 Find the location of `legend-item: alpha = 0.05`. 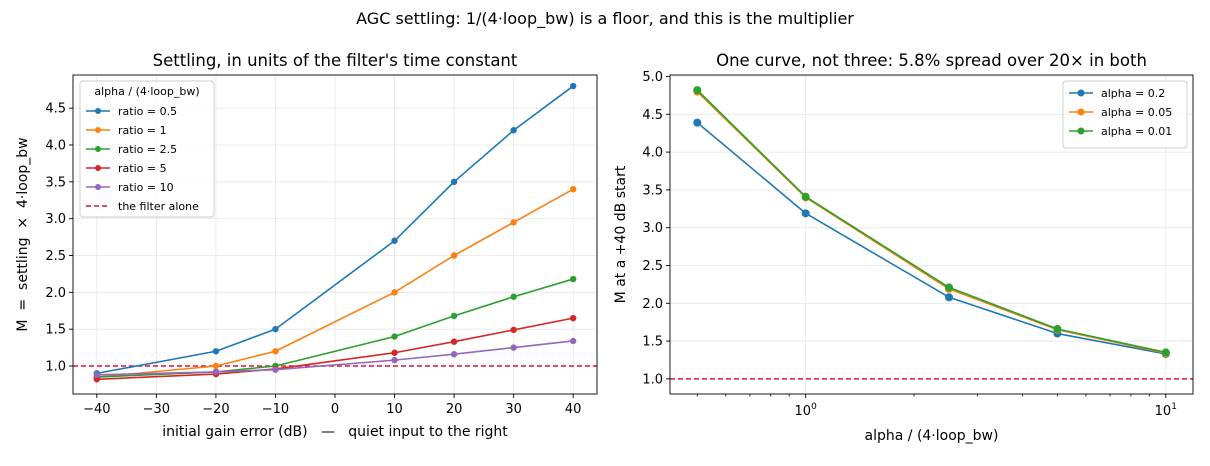

legend-item: alpha = 0.05 is located at coordinates (1120, 112).